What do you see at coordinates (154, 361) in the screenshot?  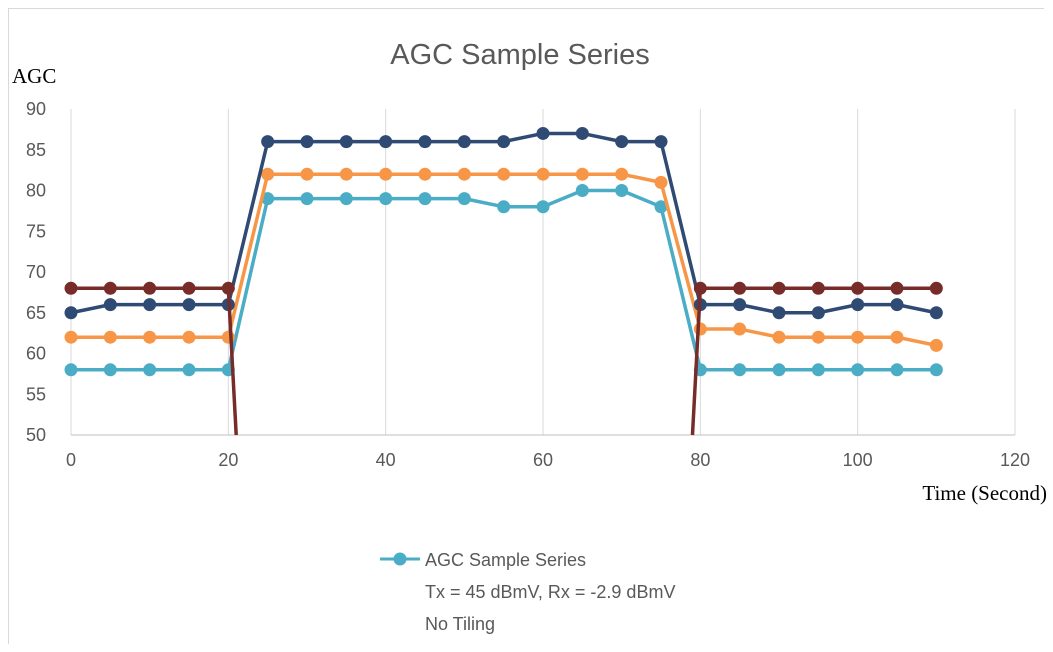 I see `series-line` at bounding box center [154, 361].